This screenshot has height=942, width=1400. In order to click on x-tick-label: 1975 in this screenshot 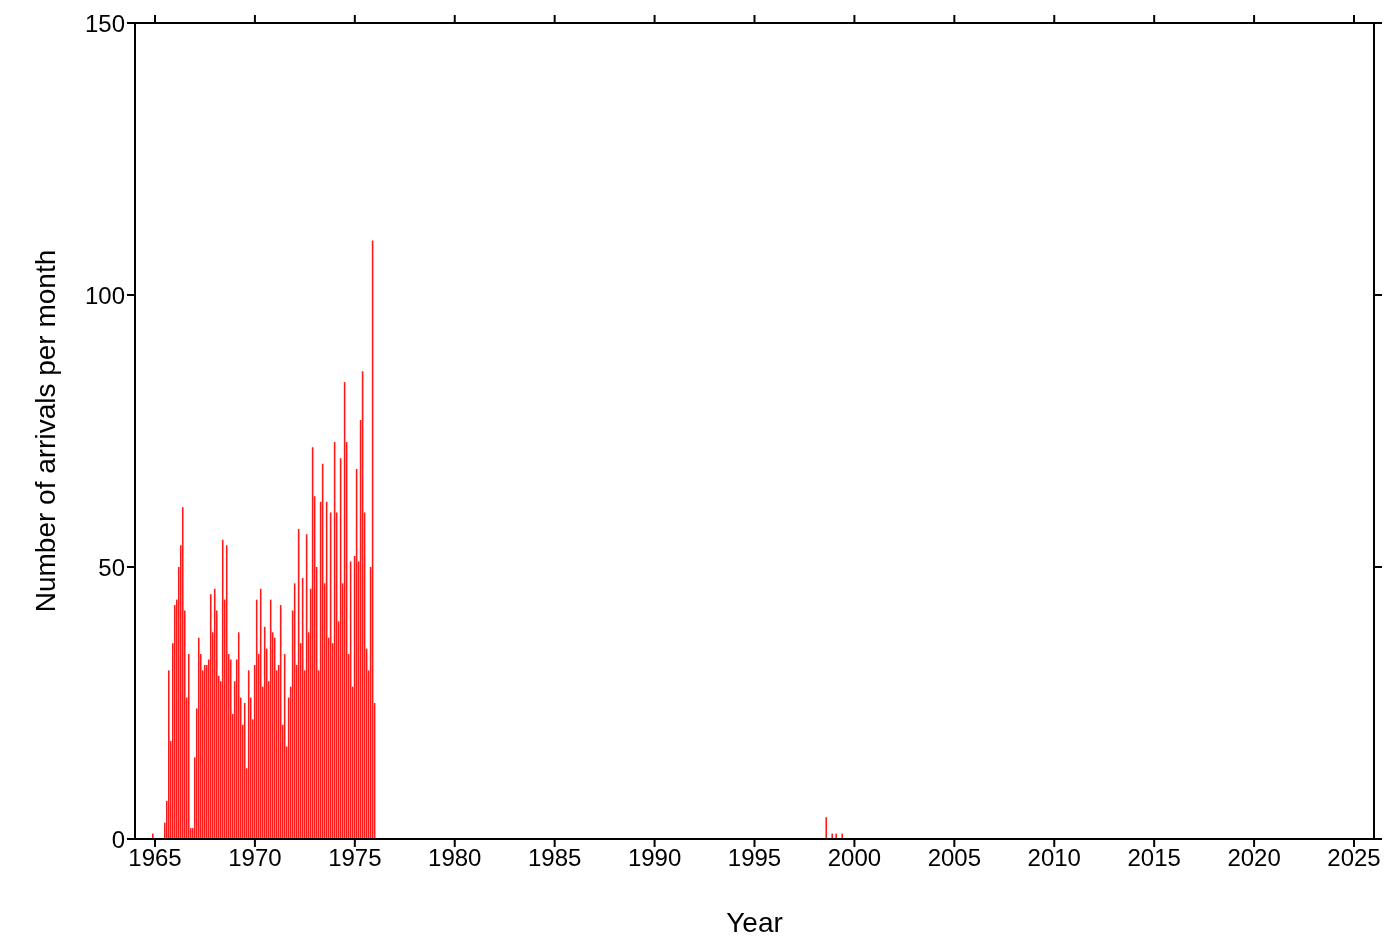, I will do `click(355, 858)`.